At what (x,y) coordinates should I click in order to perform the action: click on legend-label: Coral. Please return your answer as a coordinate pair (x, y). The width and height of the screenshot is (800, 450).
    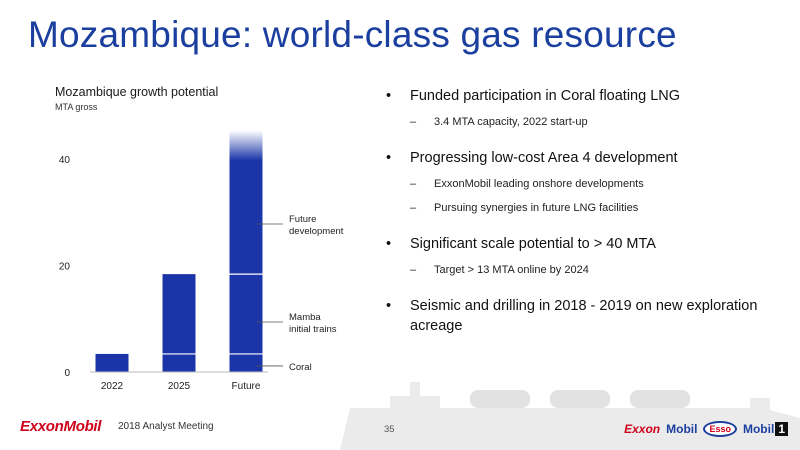
    Looking at the image, I should click on (300, 367).